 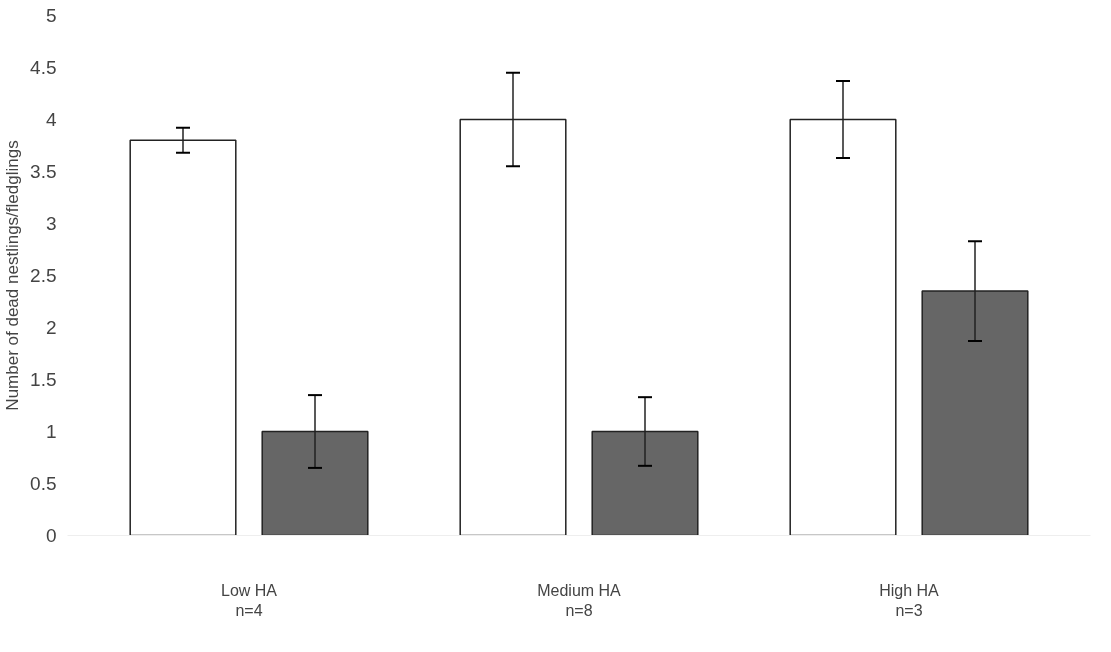 What do you see at coordinates (43, 483) in the screenshot?
I see `y-tick-label: 0.5` at bounding box center [43, 483].